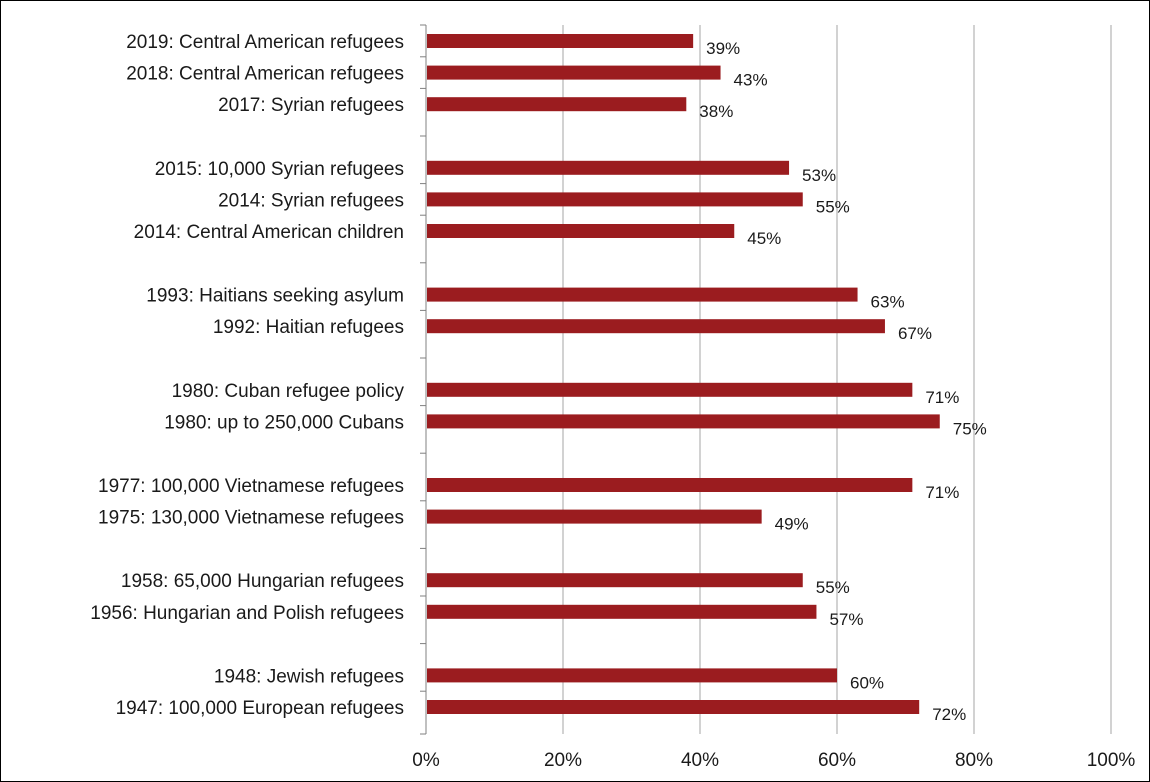 The image size is (1150, 782). Describe the element at coordinates (792, 524) in the screenshot. I see `data-label: 49%` at that location.